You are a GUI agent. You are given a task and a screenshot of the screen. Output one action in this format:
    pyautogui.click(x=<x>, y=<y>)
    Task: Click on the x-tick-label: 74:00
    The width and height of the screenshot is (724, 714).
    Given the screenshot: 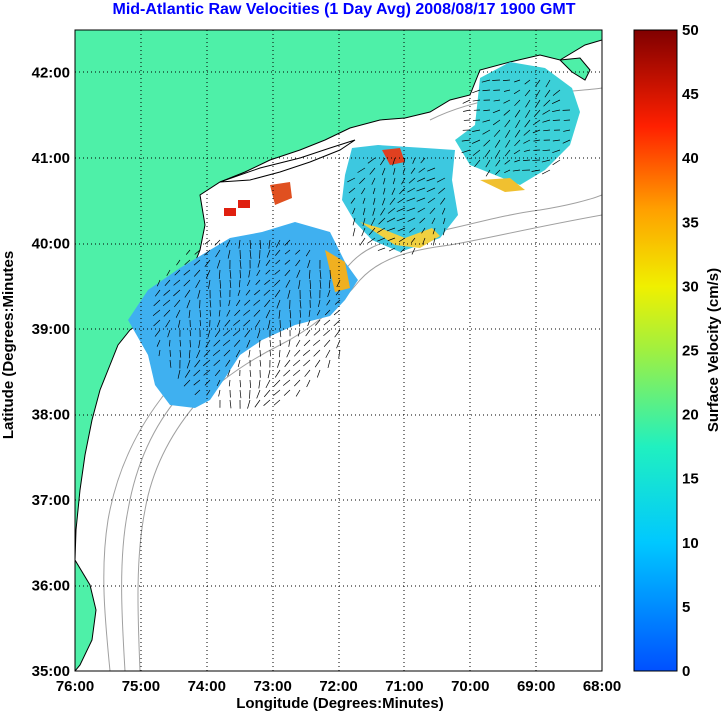 What is the action you would take?
    pyautogui.click(x=207, y=686)
    